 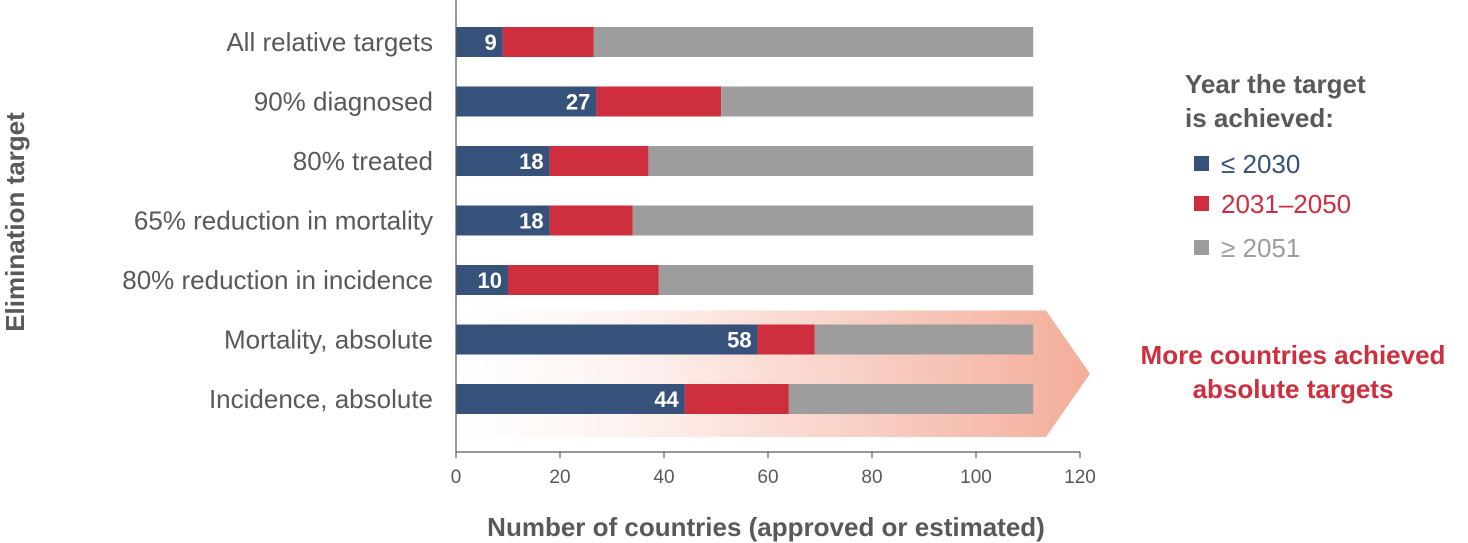 What do you see at coordinates (666, 399) in the screenshot?
I see `data-label-incidence-absolute: 44` at bounding box center [666, 399].